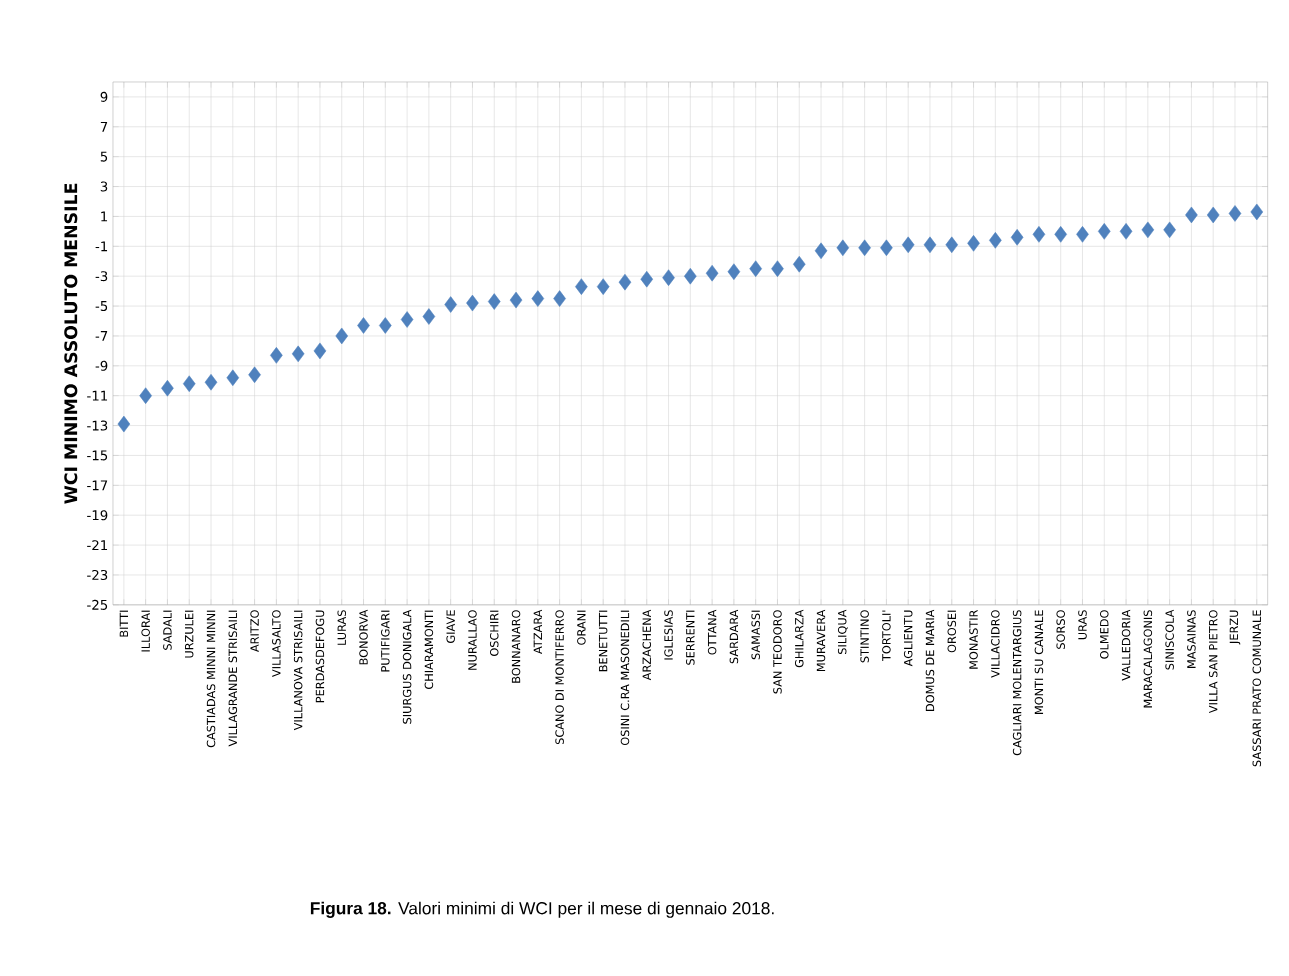 The width and height of the screenshot is (1289, 976). I want to click on x-tick-label: VILLAGRANDE STRISAILI, so click(233, 678).